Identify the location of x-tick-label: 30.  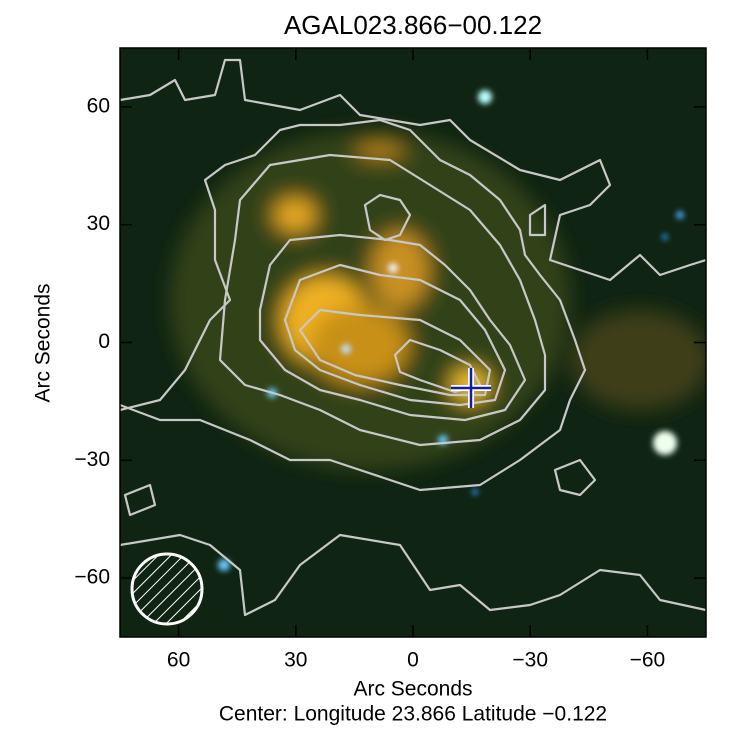
(295, 660).